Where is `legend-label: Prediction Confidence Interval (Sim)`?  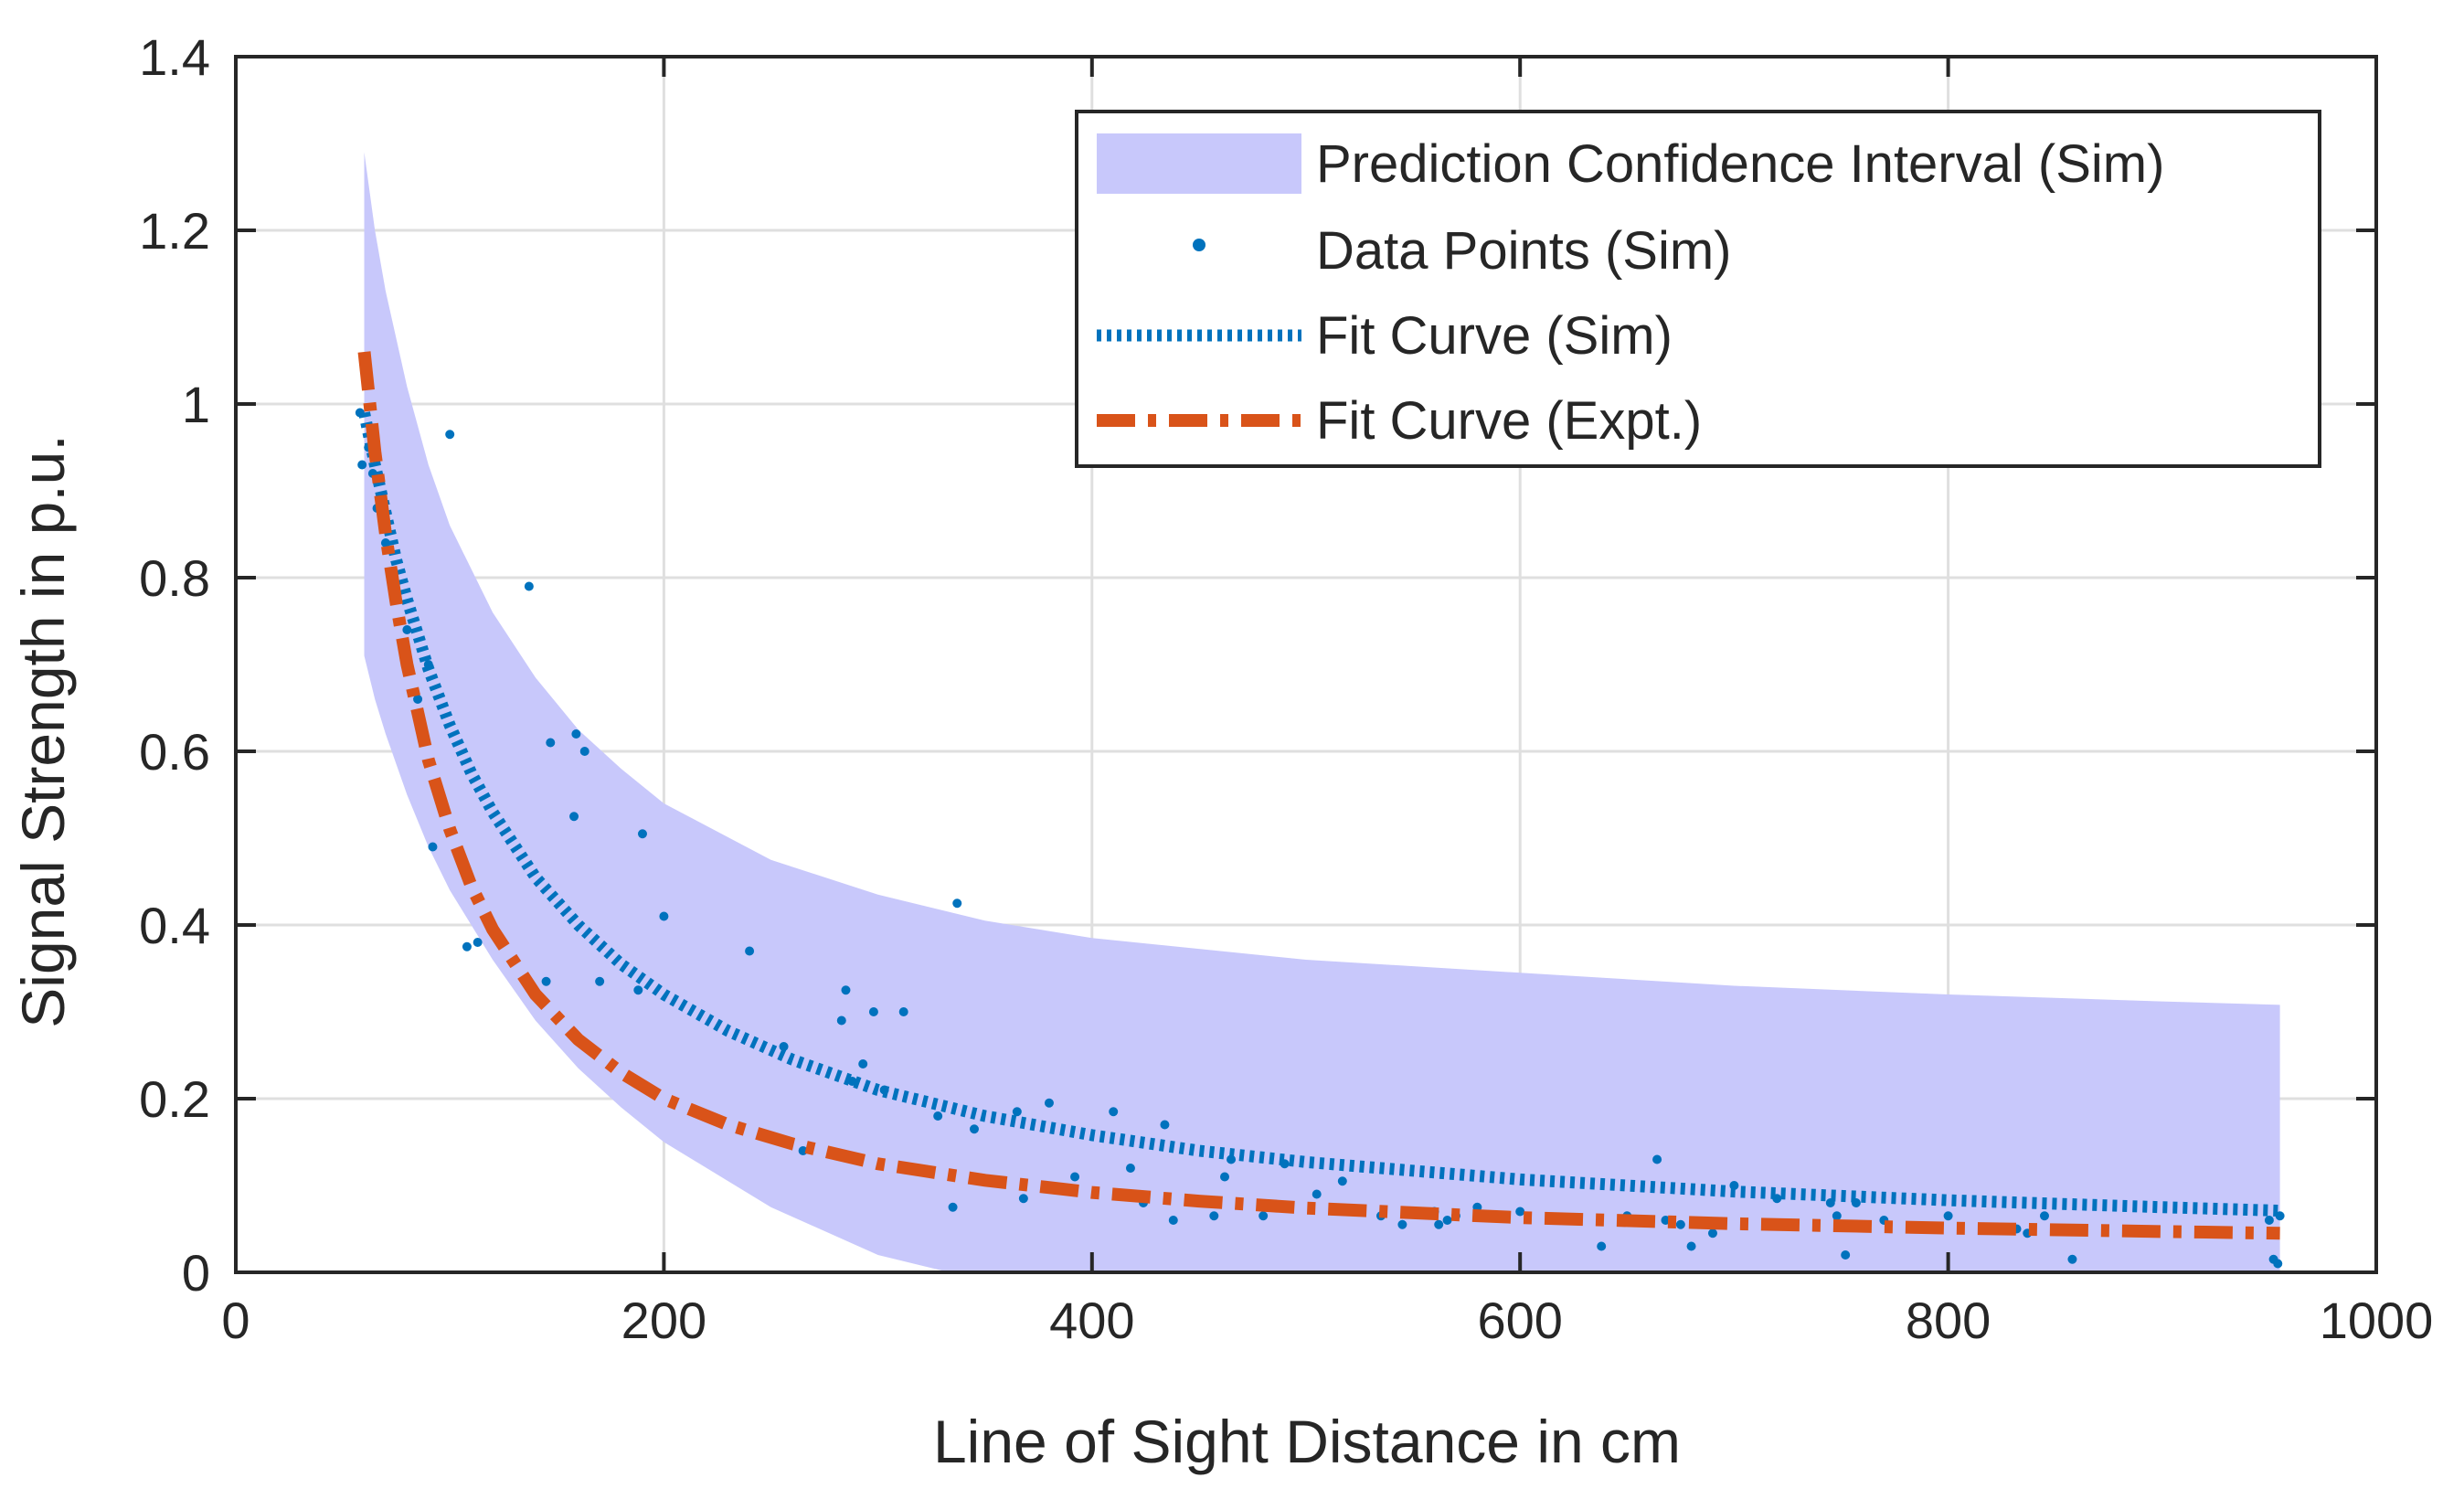 legend-label: Prediction Confidence Interval (Sim) is located at coordinates (1740, 164).